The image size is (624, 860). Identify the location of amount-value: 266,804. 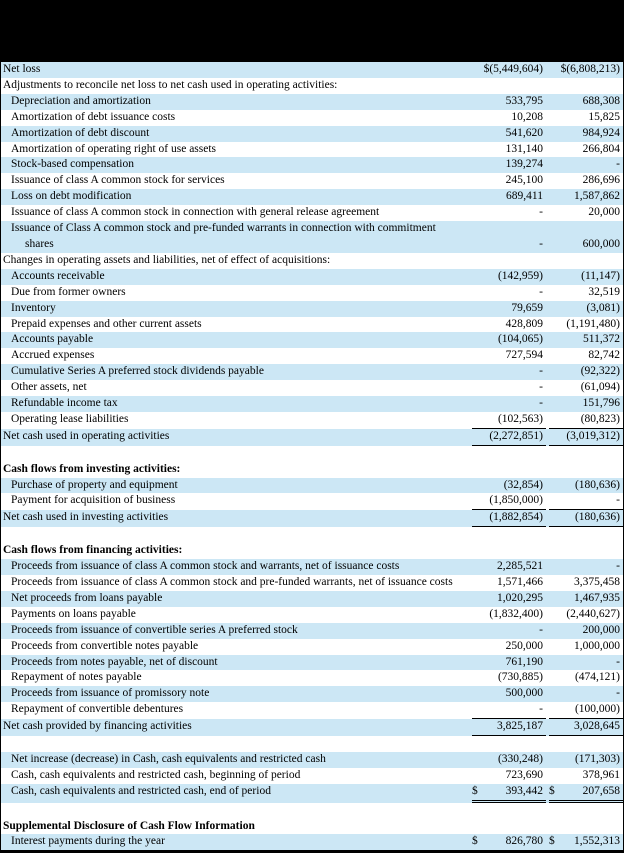
(601, 148).